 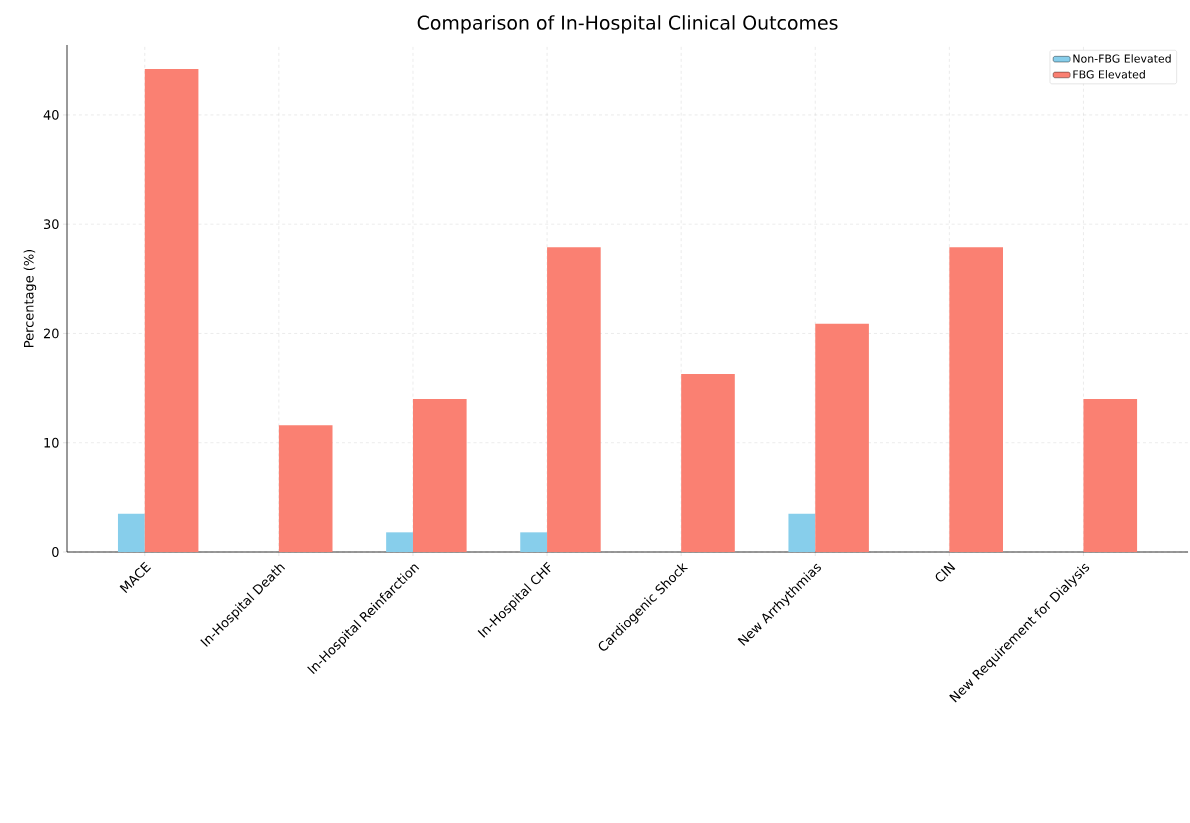 I want to click on y-tick-label: 20, so click(x=51, y=333).